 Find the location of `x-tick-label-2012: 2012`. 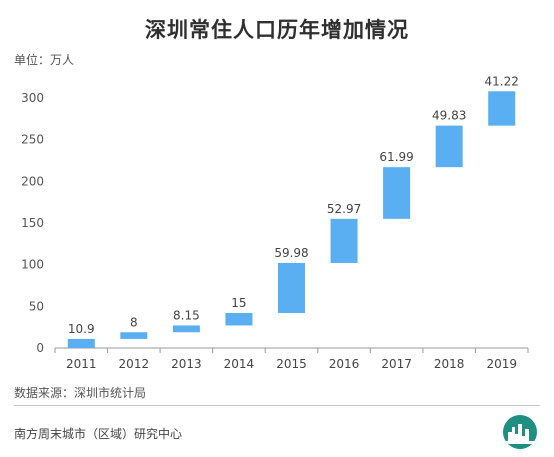

x-tick-label-2012: 2012 is located at coordinates (134, 364).